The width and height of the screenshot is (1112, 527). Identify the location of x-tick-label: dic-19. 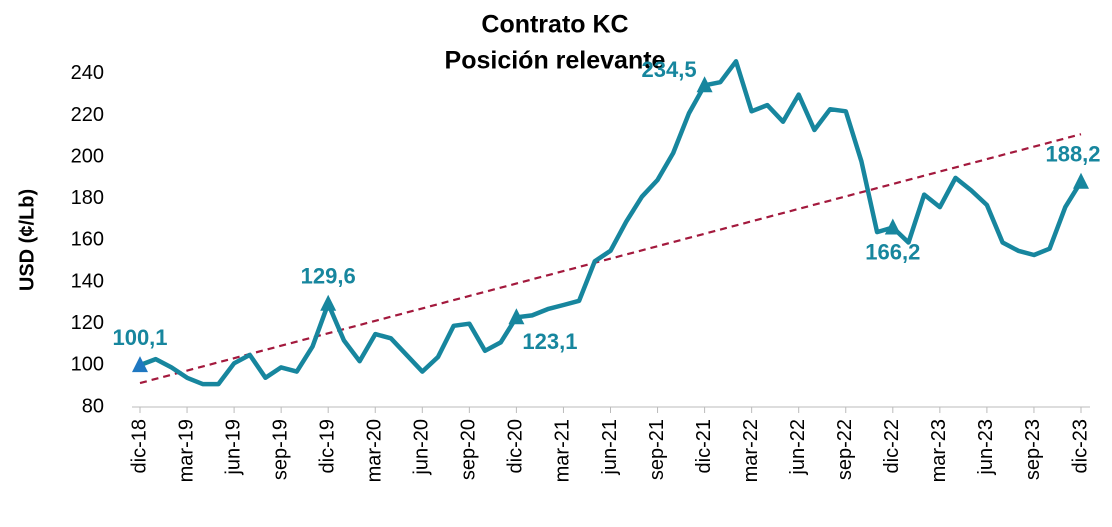
(327, 446).